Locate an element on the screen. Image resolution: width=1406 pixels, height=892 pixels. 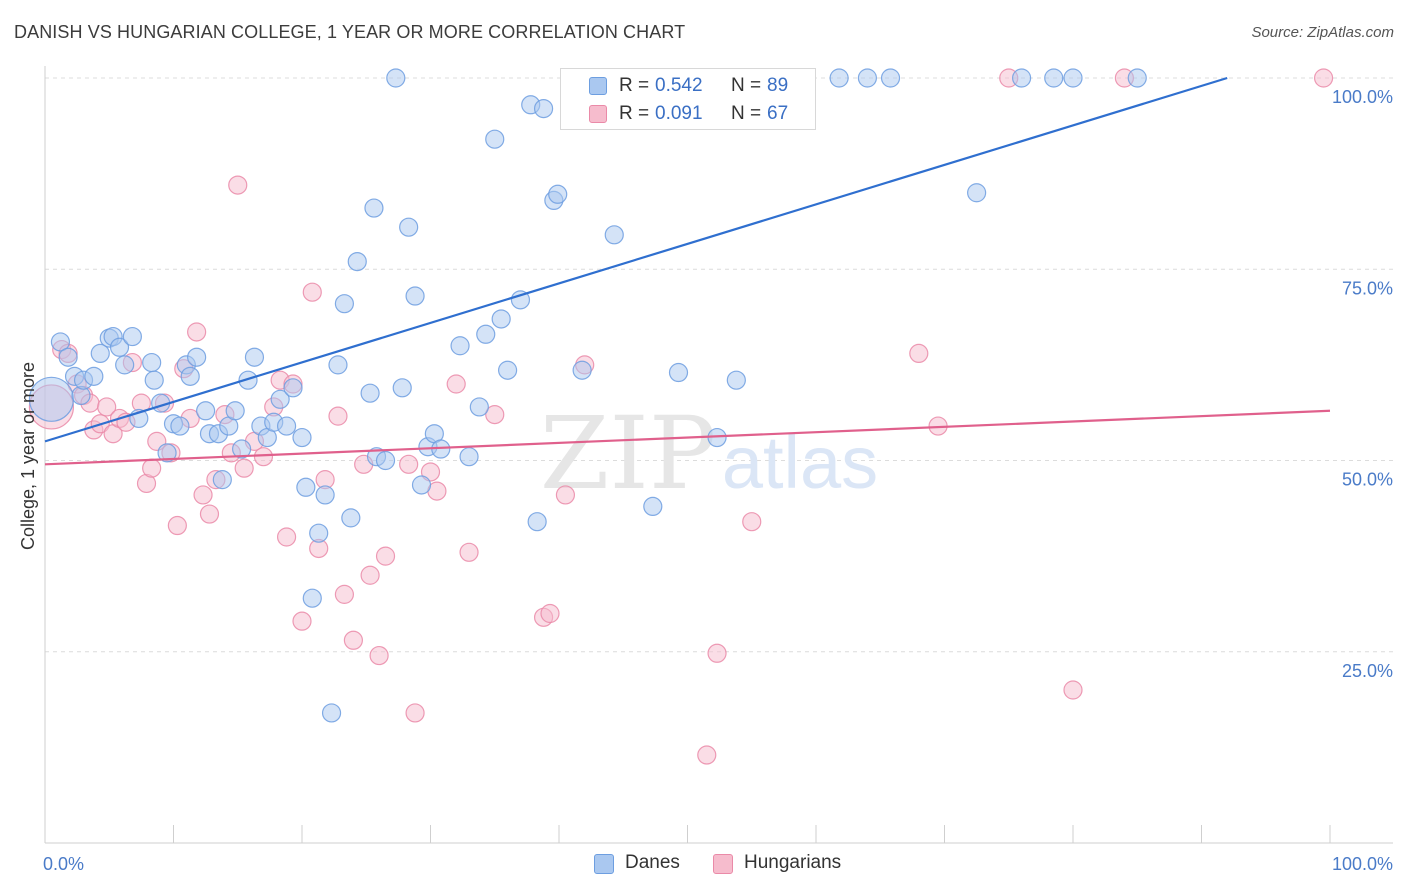
danes-r-label: R = is located at coordinates (634, 85).